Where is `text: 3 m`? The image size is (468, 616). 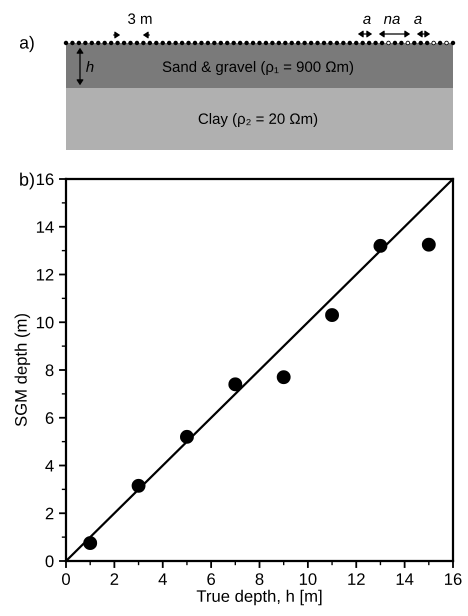 text: 3 m is located at coordinates (140, 18).